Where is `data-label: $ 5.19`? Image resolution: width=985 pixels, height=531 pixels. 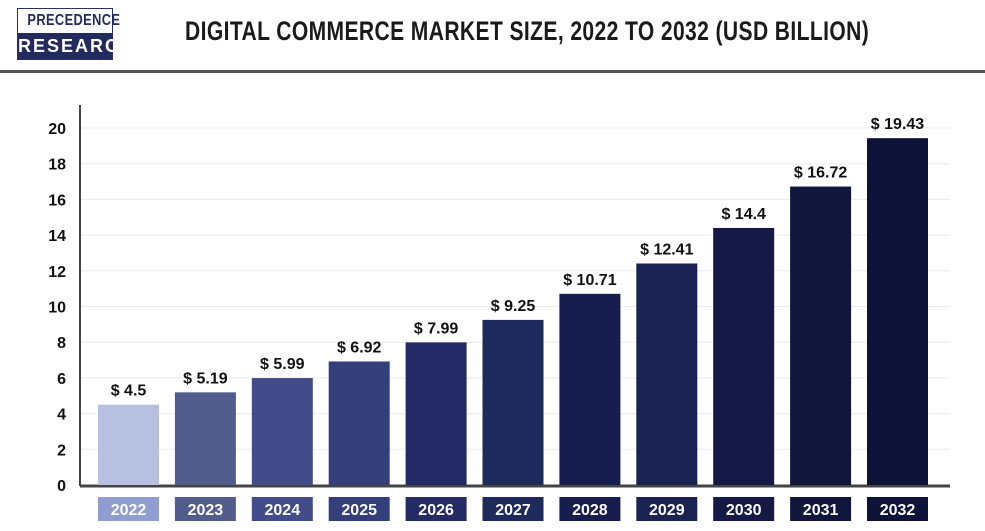
data-label: $ 5.19 is located at coordinates (205, 378).